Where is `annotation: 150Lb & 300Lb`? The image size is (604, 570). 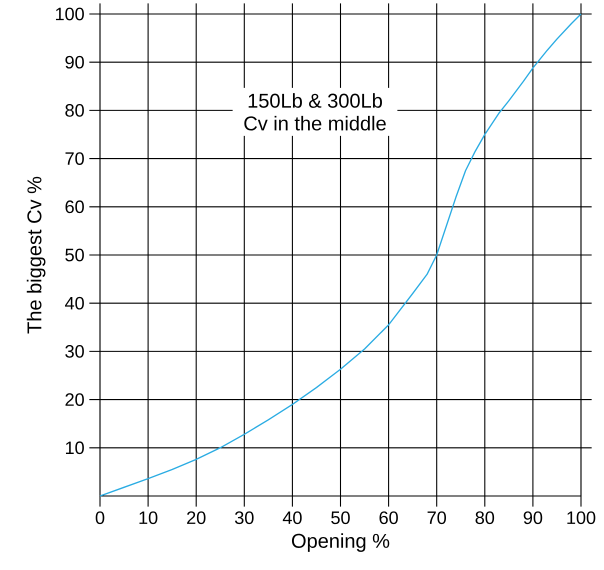 annotation: 150Lb & 300Lb is located at coordinates (315, 100).